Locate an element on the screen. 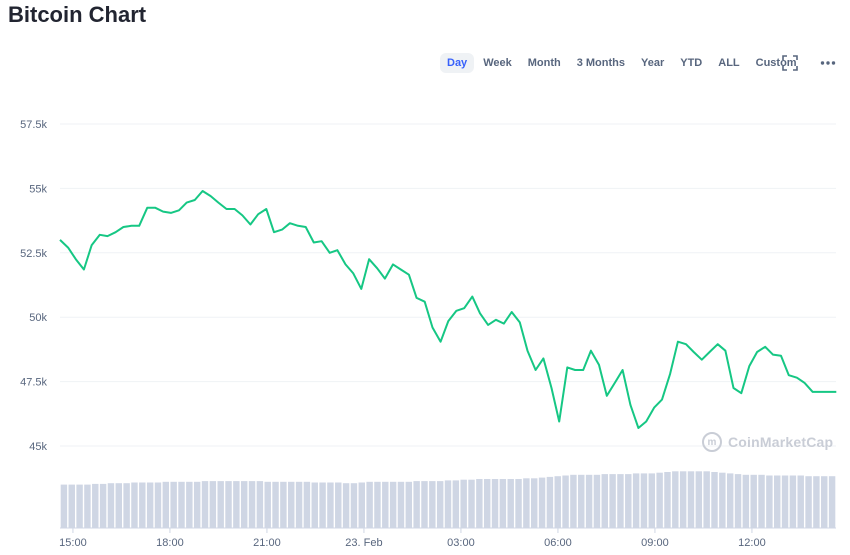 This screenshot has height=555, width=850. range-month-button: Month is located at coordinates (544, 63).